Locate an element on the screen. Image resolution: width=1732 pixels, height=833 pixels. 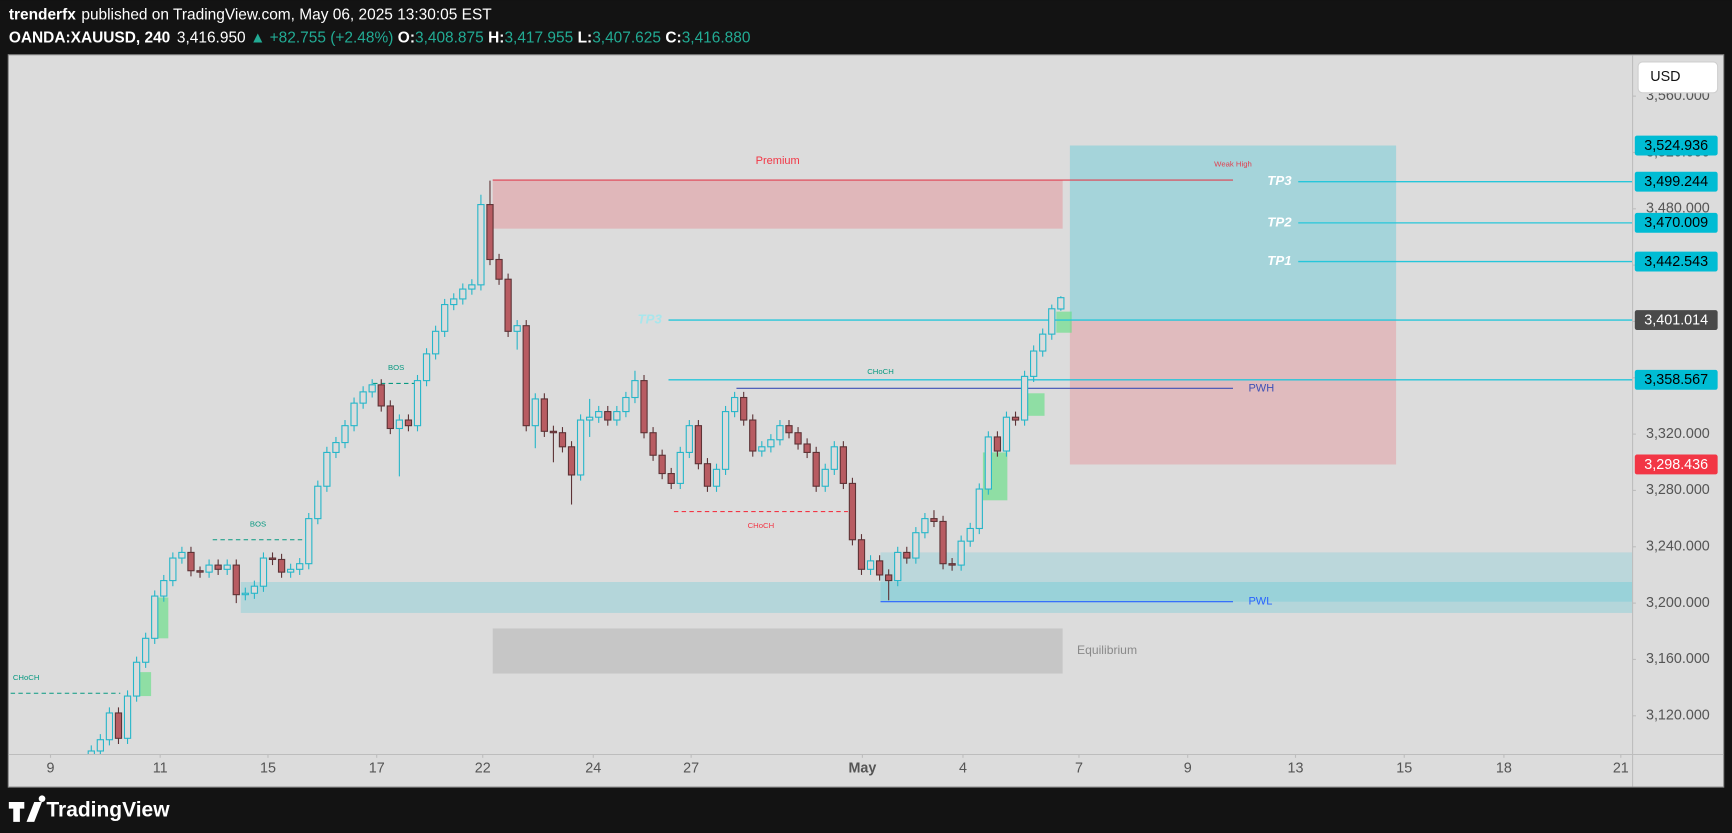
y-tick-label: 3,200.000 is located at coordinates (1678, 603).